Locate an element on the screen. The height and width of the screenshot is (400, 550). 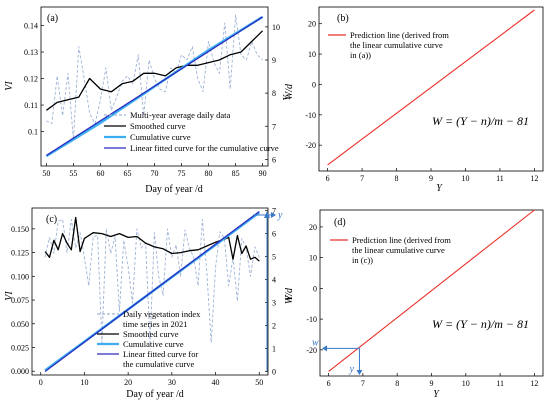
panel-c-y2label: Y is located at coordinates (289, 297).